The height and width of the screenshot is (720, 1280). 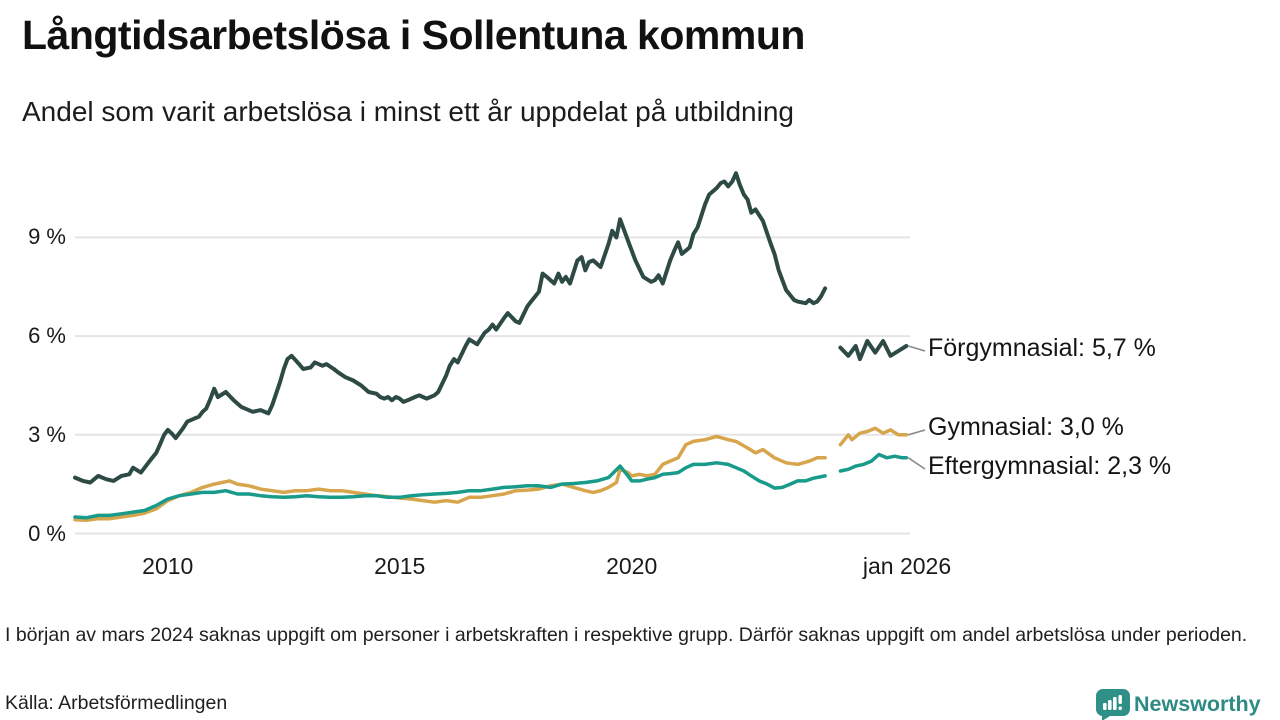 What do you see at coordinates (47, 533) in the screenshot?
I see `y-tick-label-0: 0 %` at bounding box center [47, 533].